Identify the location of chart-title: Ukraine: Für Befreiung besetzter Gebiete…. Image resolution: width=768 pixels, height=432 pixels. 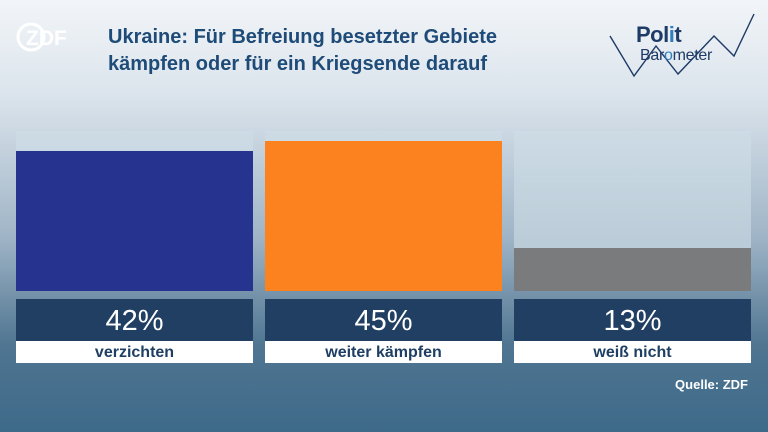
(343, 51).